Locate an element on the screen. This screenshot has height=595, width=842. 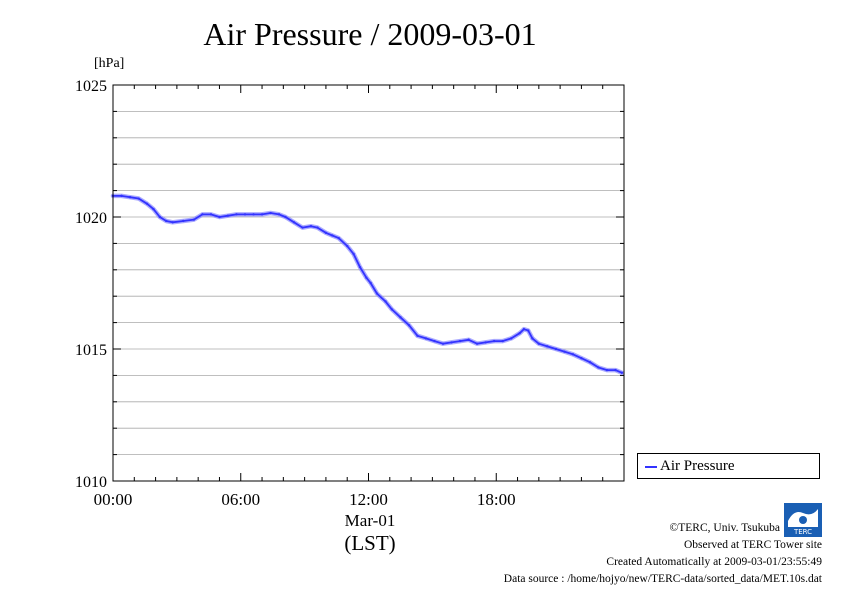
y-axis-unit-label: [hPa] is located at coordinates (109, 63).